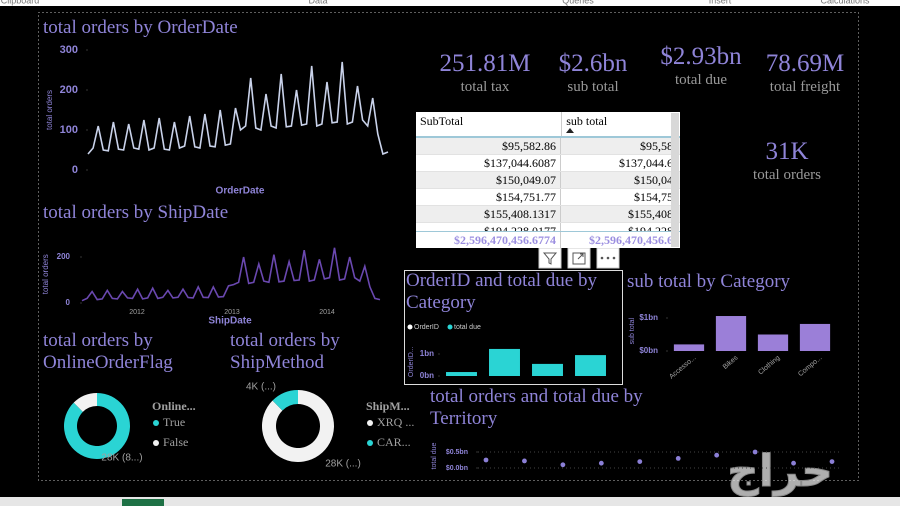 This screenshot has width=900, height=506. What do you see at coordinates (143, 502) in the screenshot?
I see `sheet-tab` at bounding box center [143, 502].